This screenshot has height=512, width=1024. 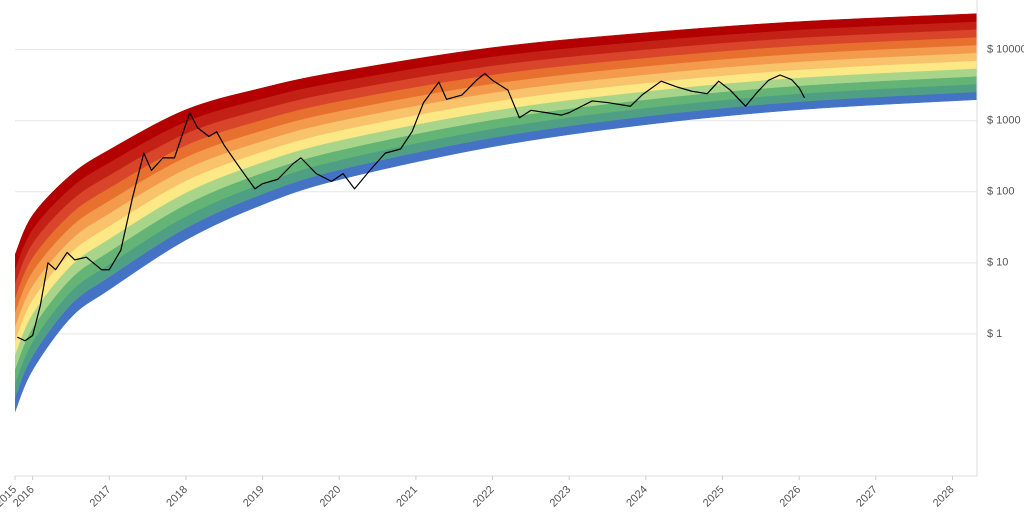 What do you see at coordinates (637, 497) in the screenshot?
I see `x-tick-label: 2024` at bounding box center [637, 497].